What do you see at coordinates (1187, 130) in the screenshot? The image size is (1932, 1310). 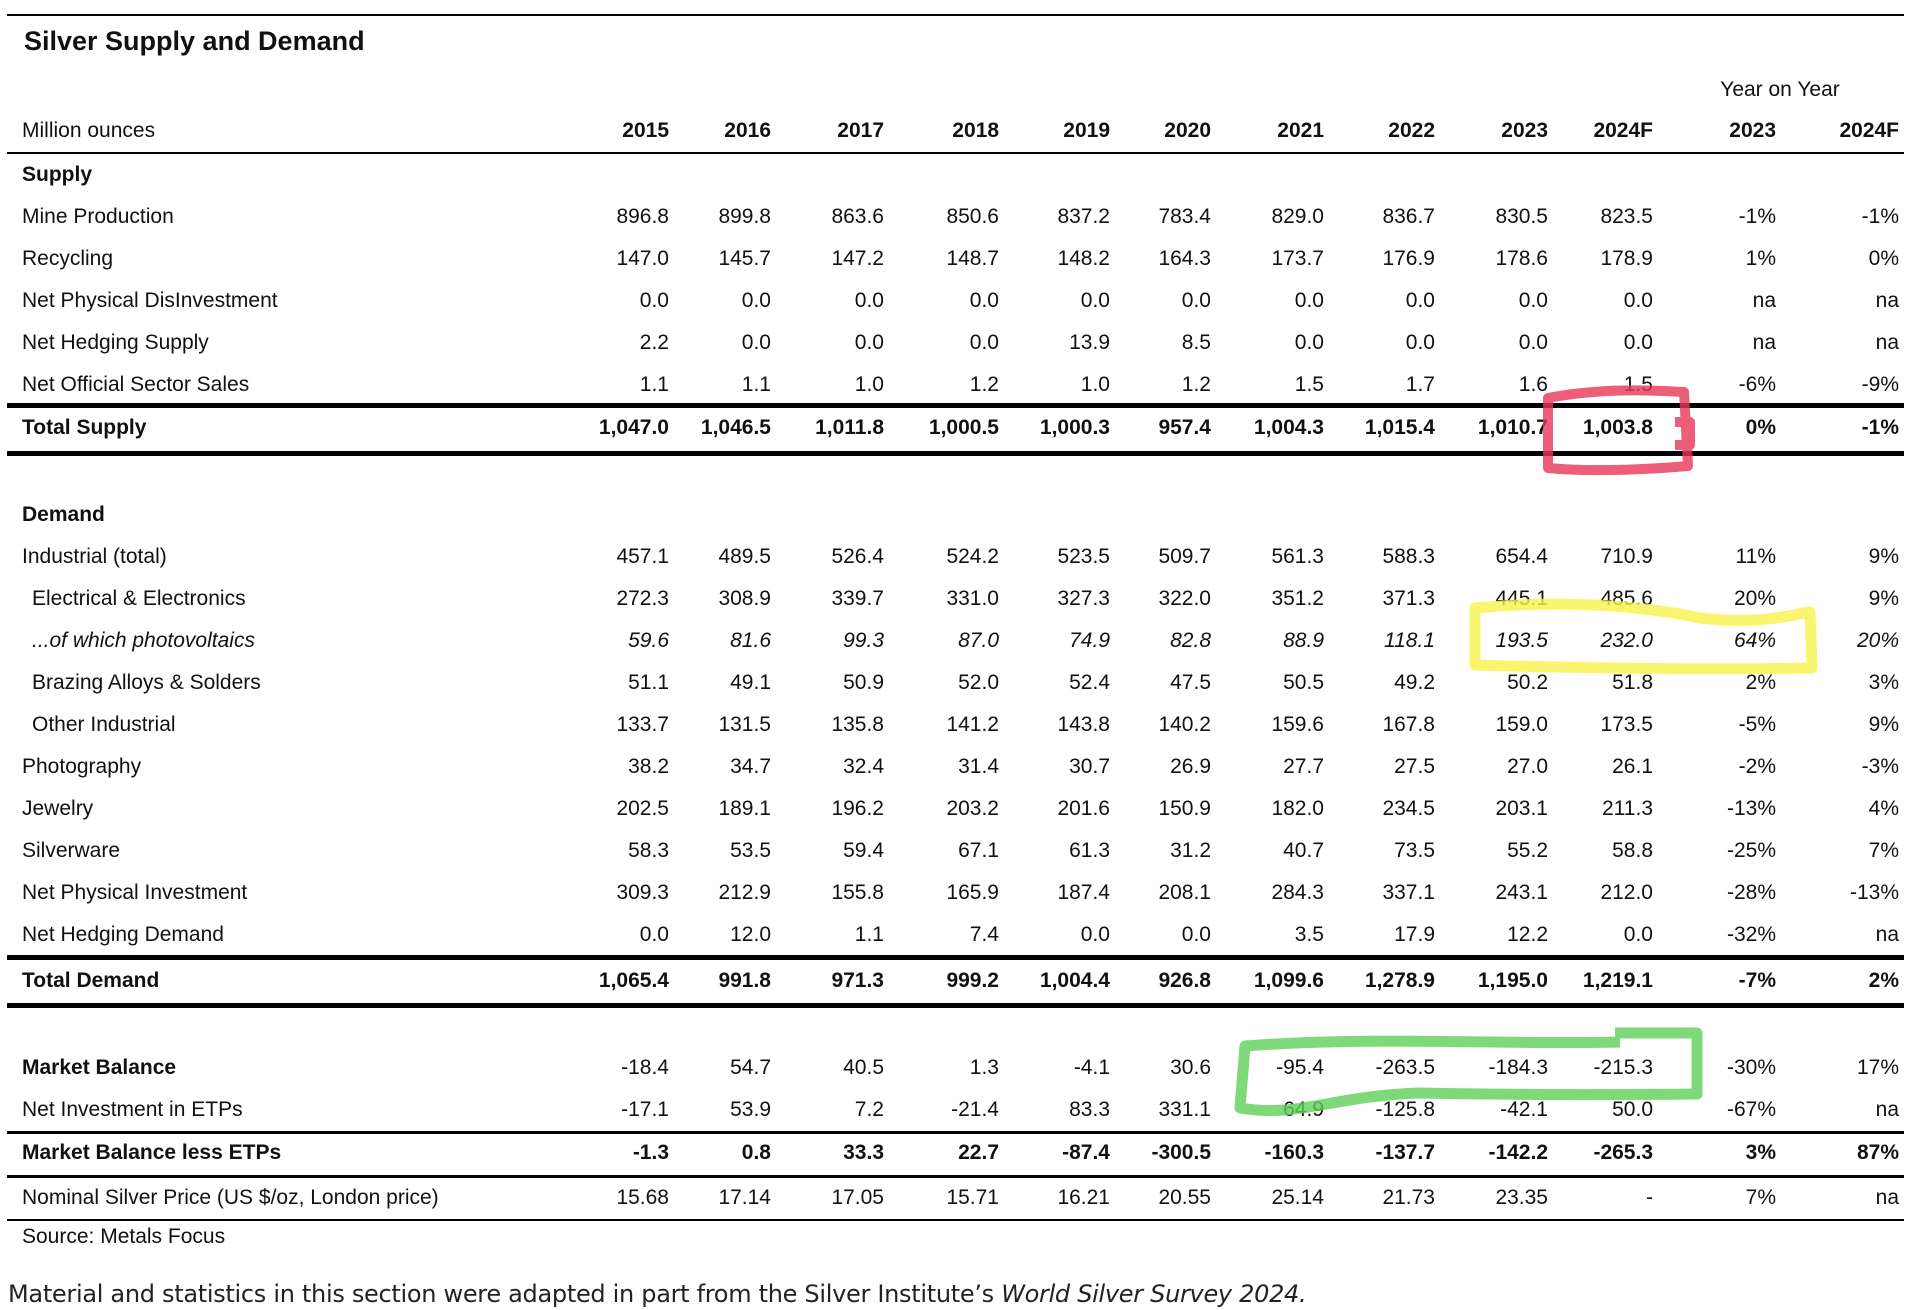 I see `year-header: 2020` at bounding box center [1187, 130].